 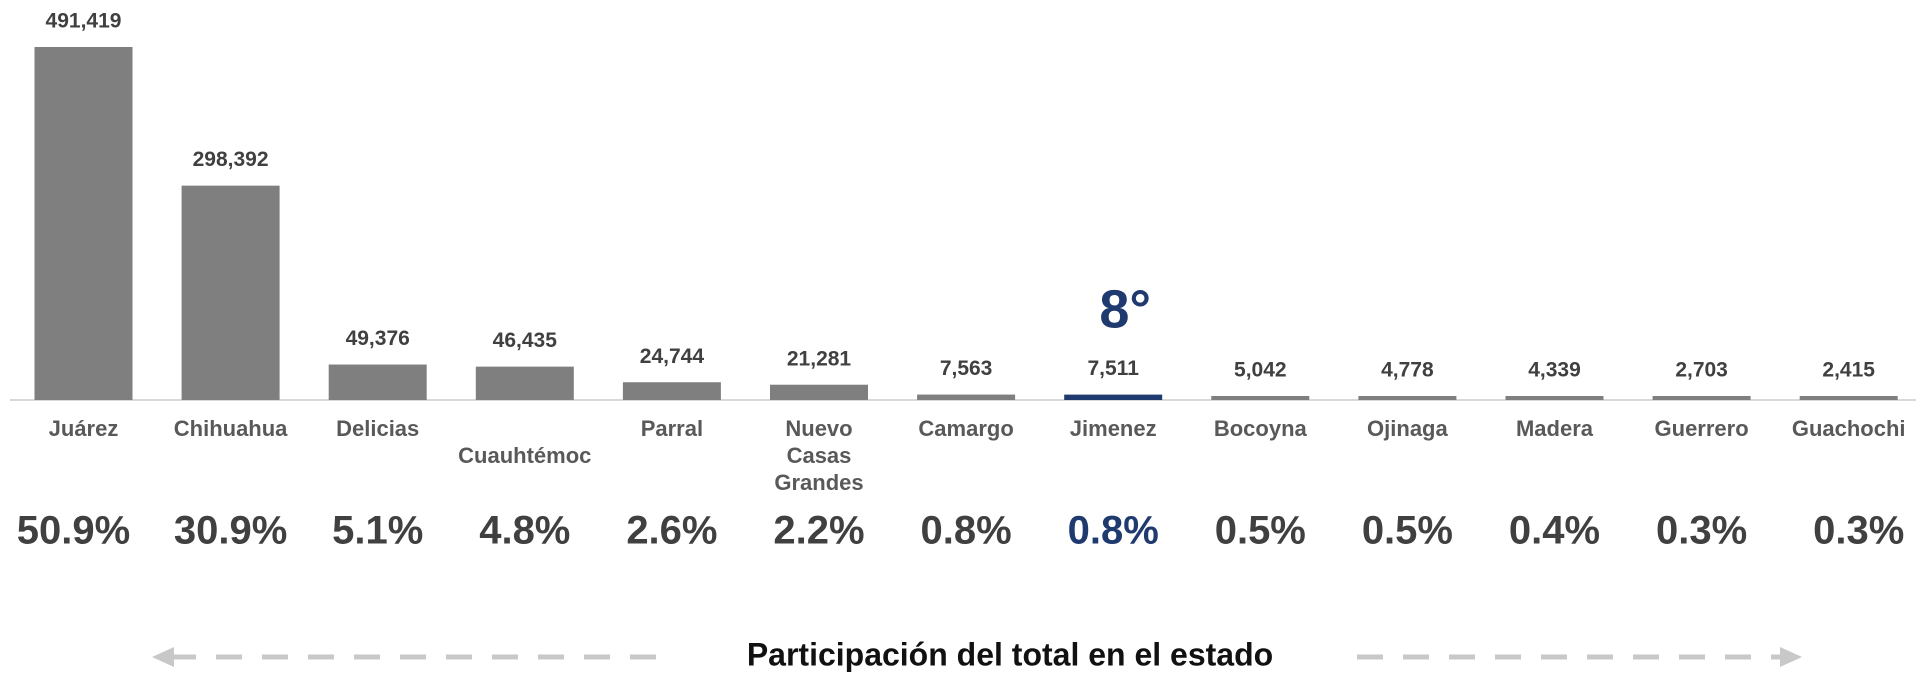 I want to click on share-label: 30.9%, so click(x=230, y=531).